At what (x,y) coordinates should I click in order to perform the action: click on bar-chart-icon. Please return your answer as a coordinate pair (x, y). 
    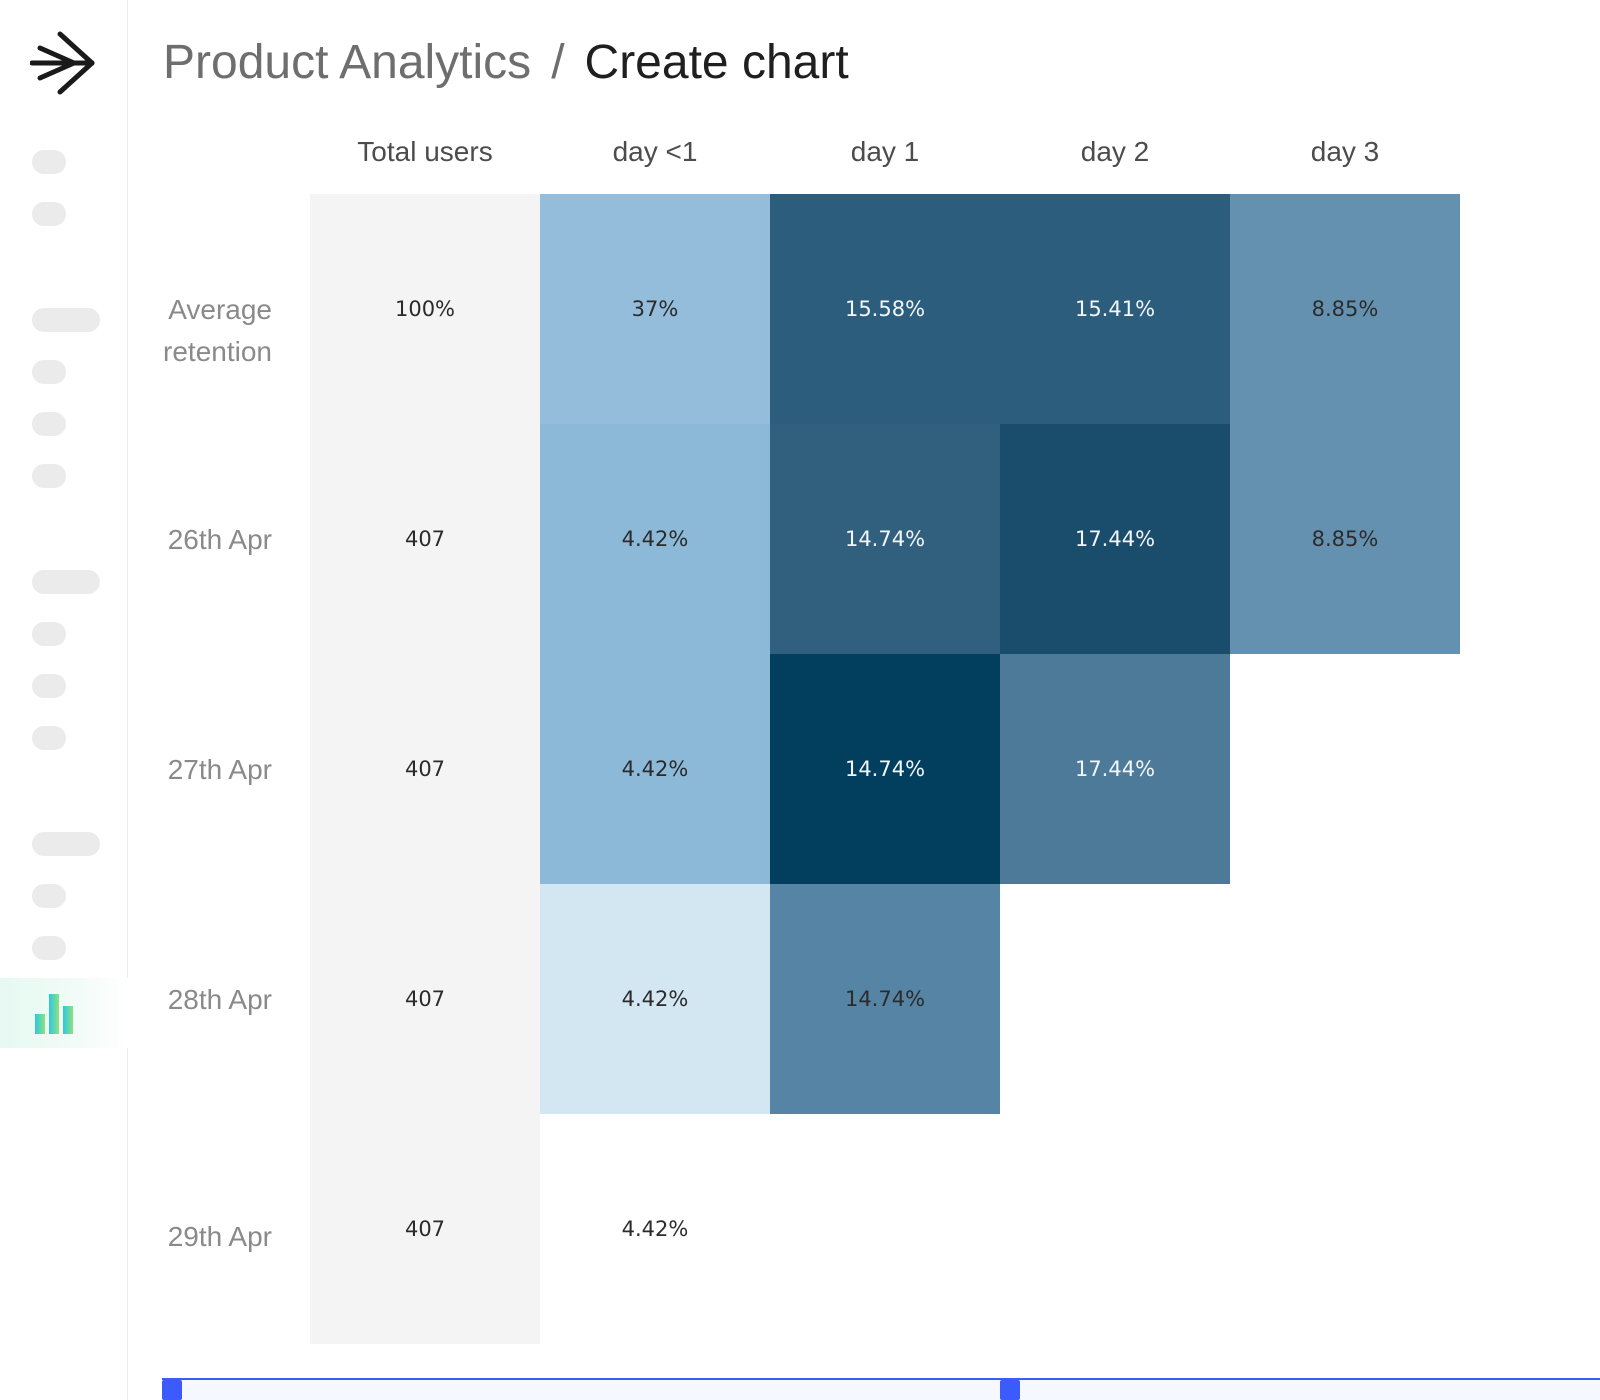
    Looking at the image, I should click on (55, 1013).